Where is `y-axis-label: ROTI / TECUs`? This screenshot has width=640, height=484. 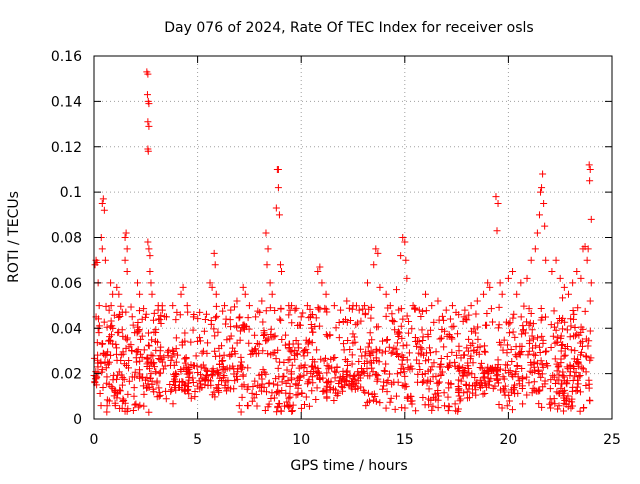 y-axis-label: ROTI / TECUs is located at coordinates (14, 237).